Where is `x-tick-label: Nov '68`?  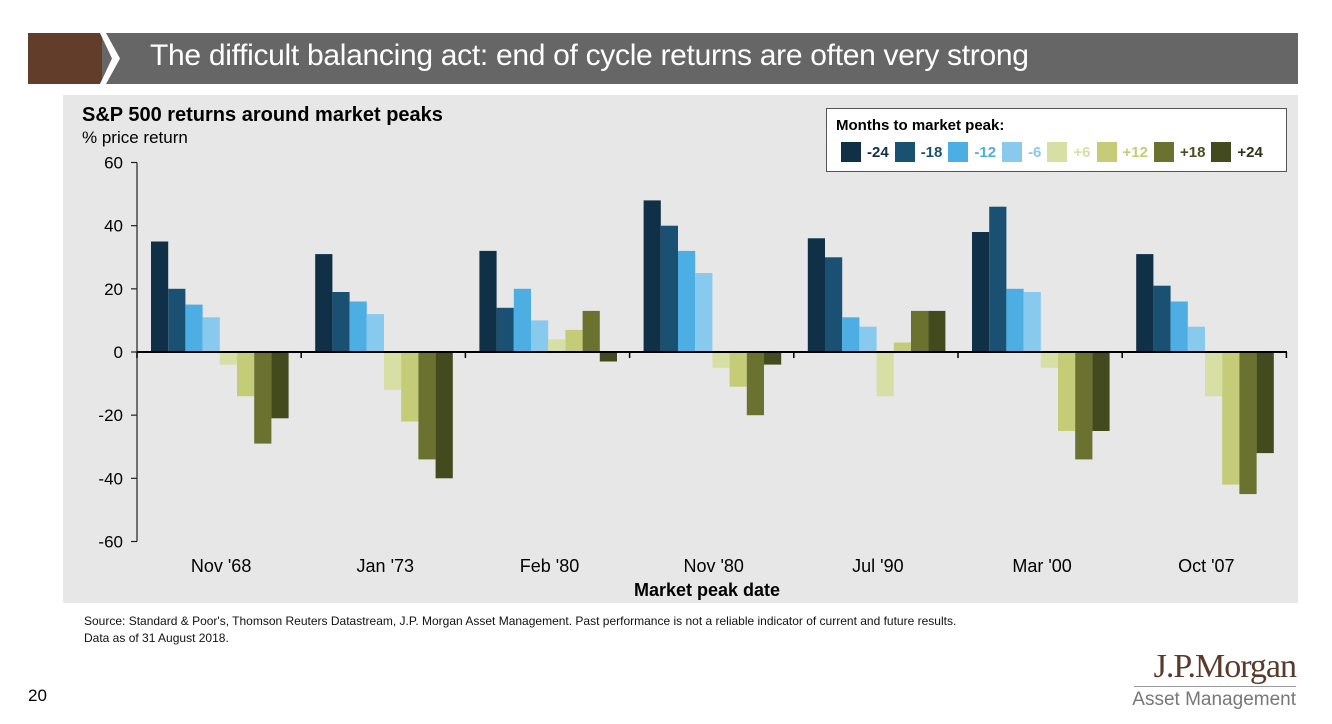
x-tick-label: Nov '68 is located at coordinates (221, 566).